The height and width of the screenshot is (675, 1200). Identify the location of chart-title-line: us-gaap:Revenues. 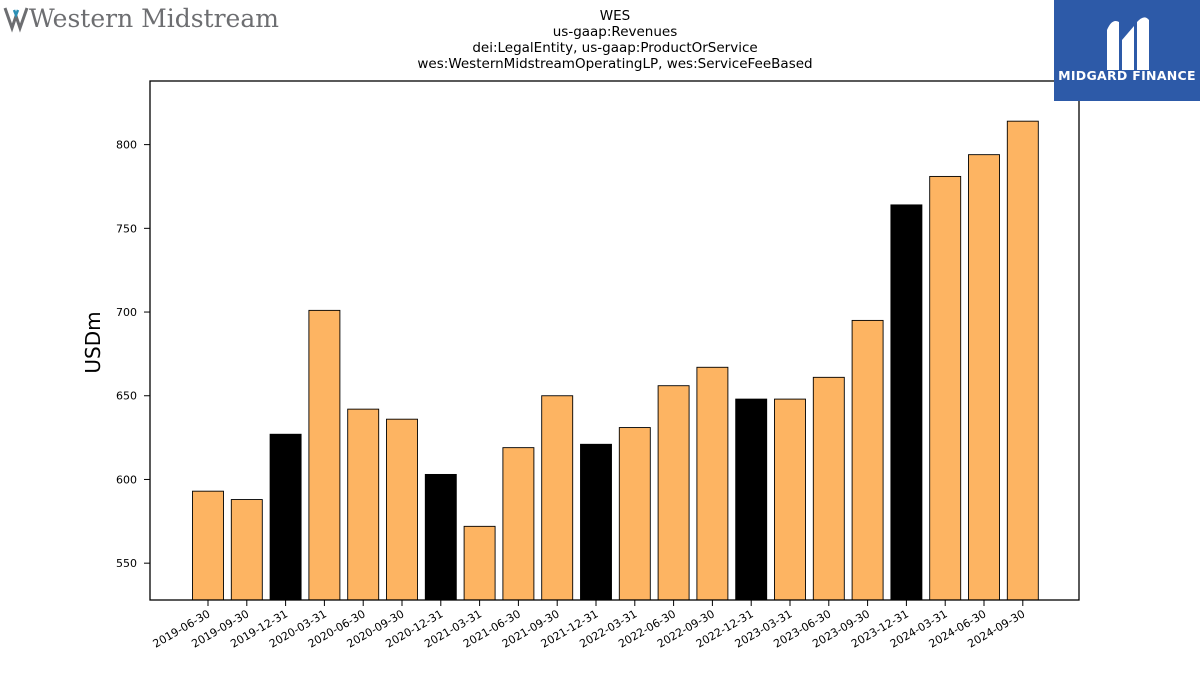
(615, 32).